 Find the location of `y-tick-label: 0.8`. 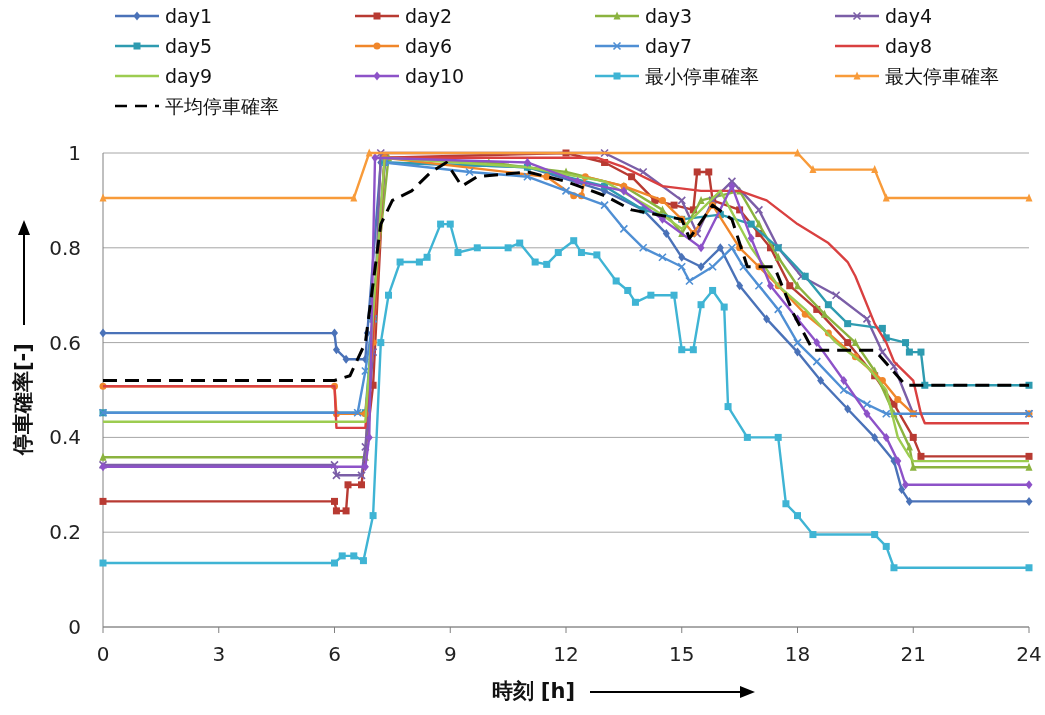

y-tick-label: 0.8 is located at coordinates (65, 247).